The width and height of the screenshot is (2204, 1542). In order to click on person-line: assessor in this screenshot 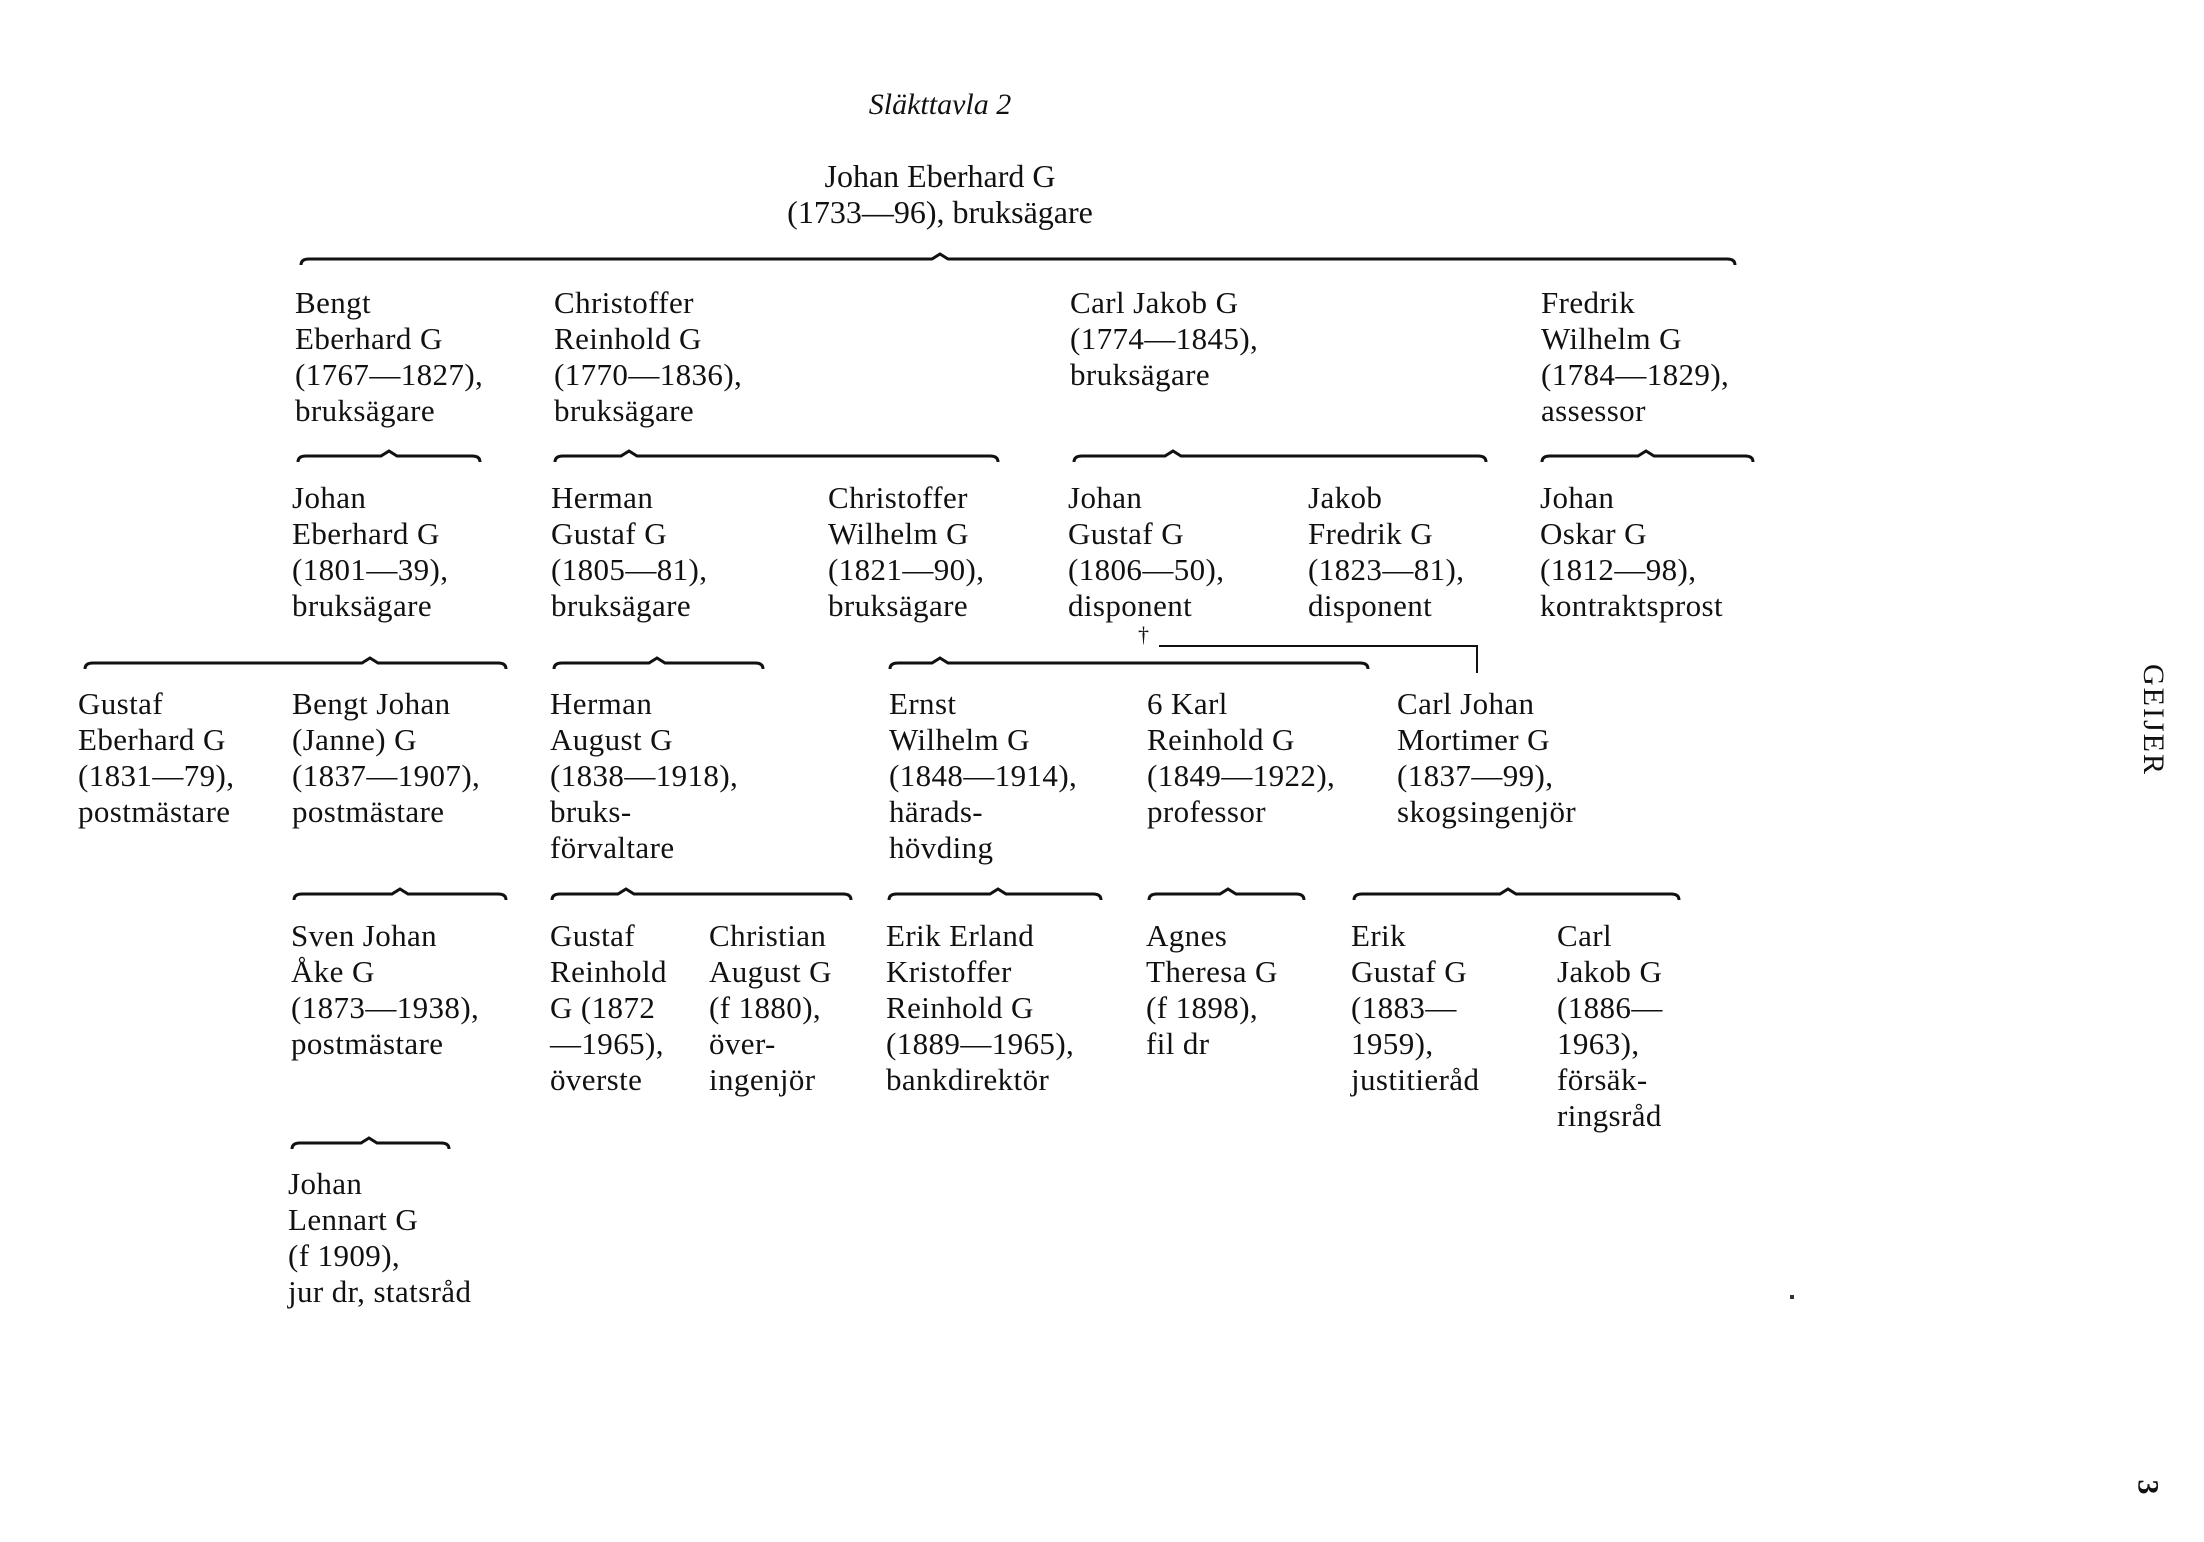, I will do `click(1593, 410)`.